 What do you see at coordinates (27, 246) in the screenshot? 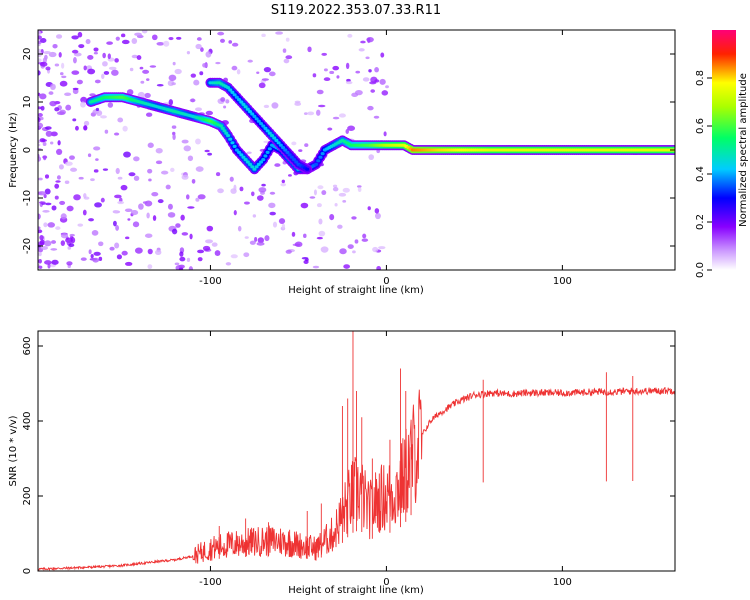
I see `y-tick-label: -20` at bounding box center [27, 246].